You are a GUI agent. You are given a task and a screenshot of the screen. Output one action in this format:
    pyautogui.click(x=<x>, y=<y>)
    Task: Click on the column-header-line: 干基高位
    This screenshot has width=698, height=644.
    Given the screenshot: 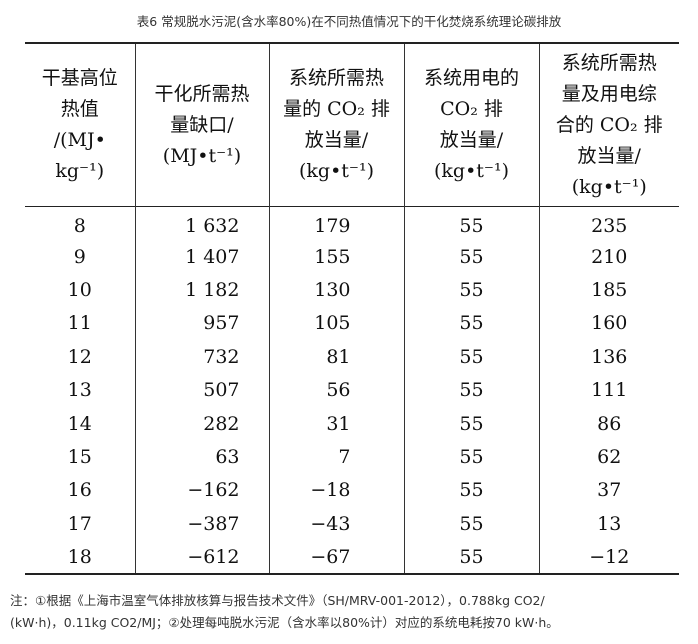 What is the action you would take?
    pyautogui.click(x=79, y=78)
    